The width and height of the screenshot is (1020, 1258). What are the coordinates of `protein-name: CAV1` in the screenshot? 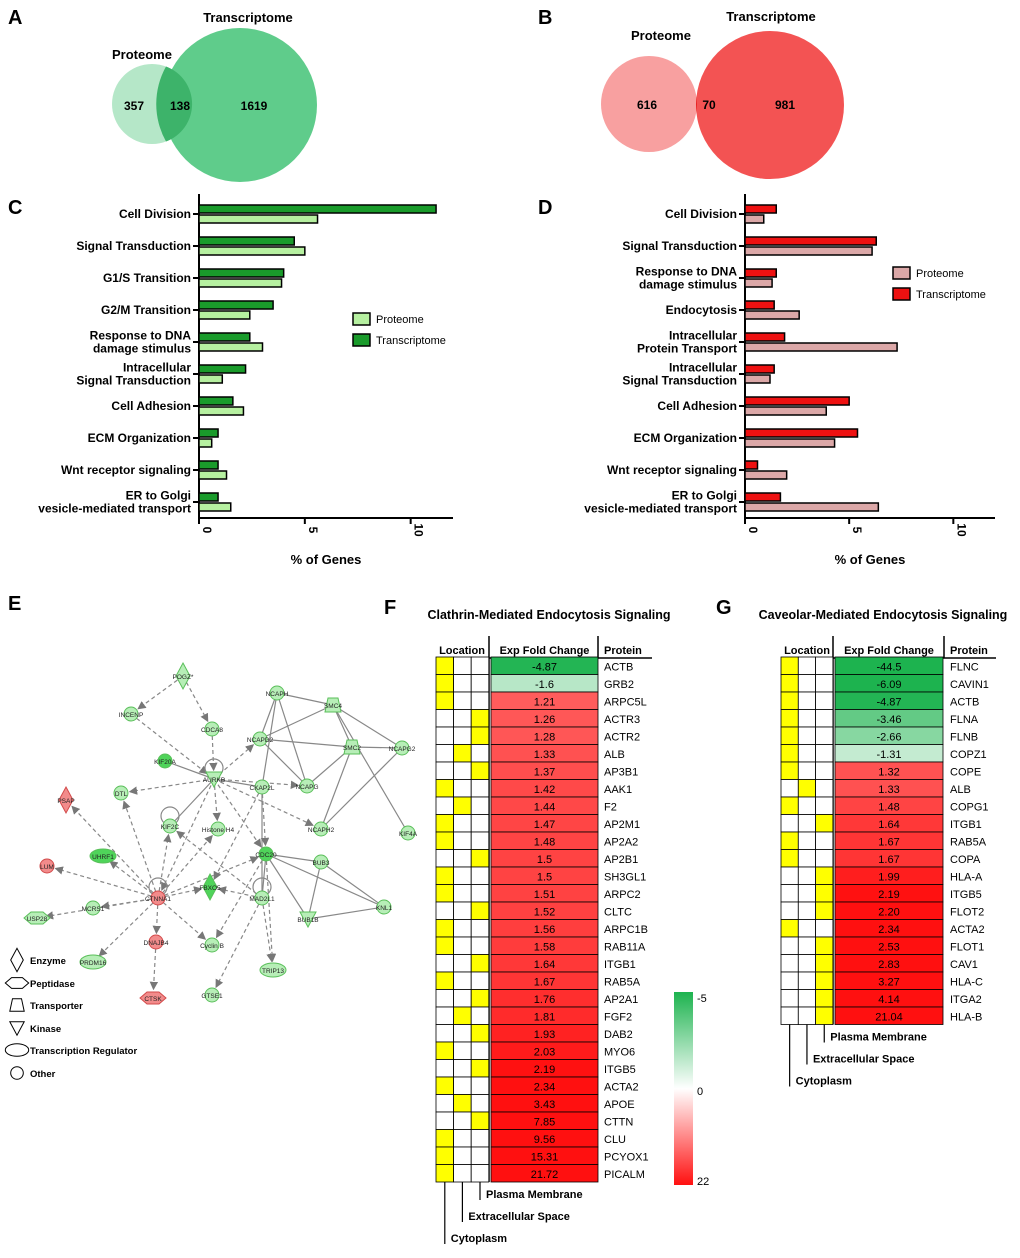 It's located at (964, 965).